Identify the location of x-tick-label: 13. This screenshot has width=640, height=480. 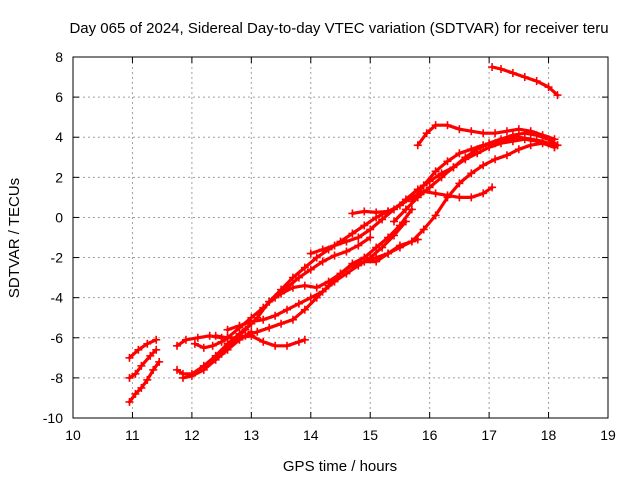
(252, 435).